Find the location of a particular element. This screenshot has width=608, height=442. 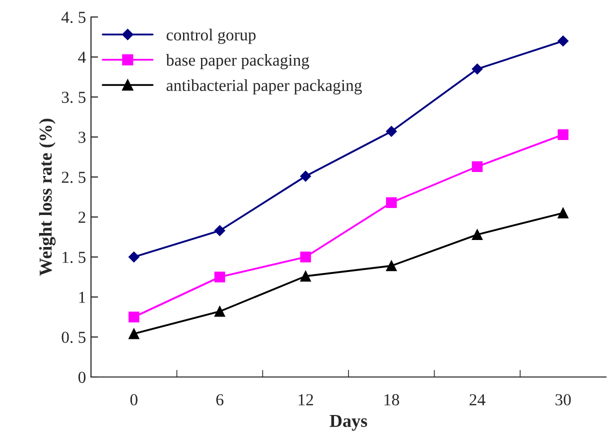

x-tick-label: 12 is located at coordinates (305, 400).